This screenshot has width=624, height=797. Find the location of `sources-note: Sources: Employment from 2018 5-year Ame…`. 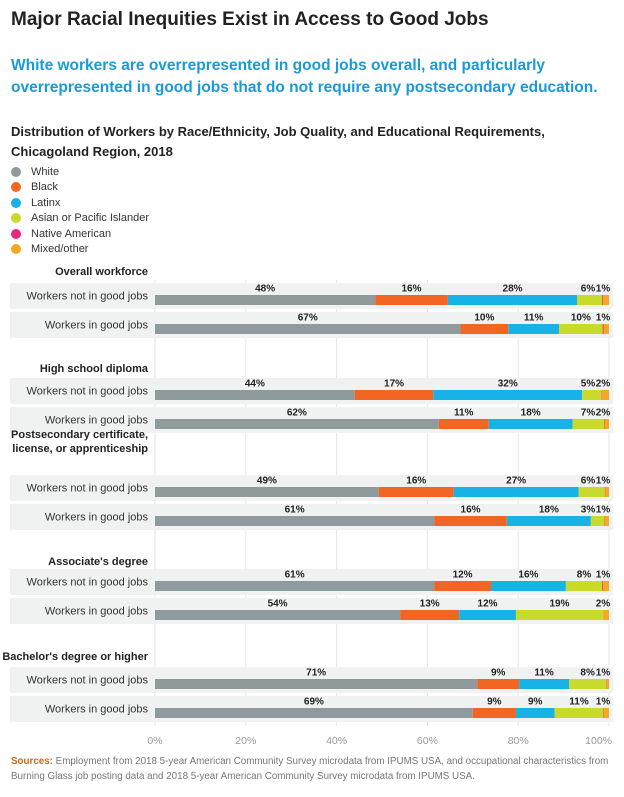

sources-note: Sources: Employment from 2018 5-year Ame… is located at coordinates (313, 769).